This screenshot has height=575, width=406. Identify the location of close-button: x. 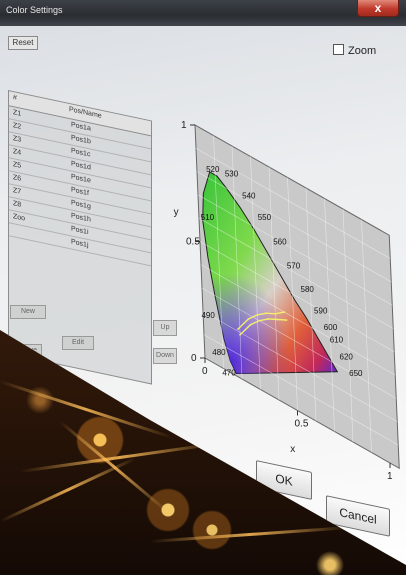
(378, 8).